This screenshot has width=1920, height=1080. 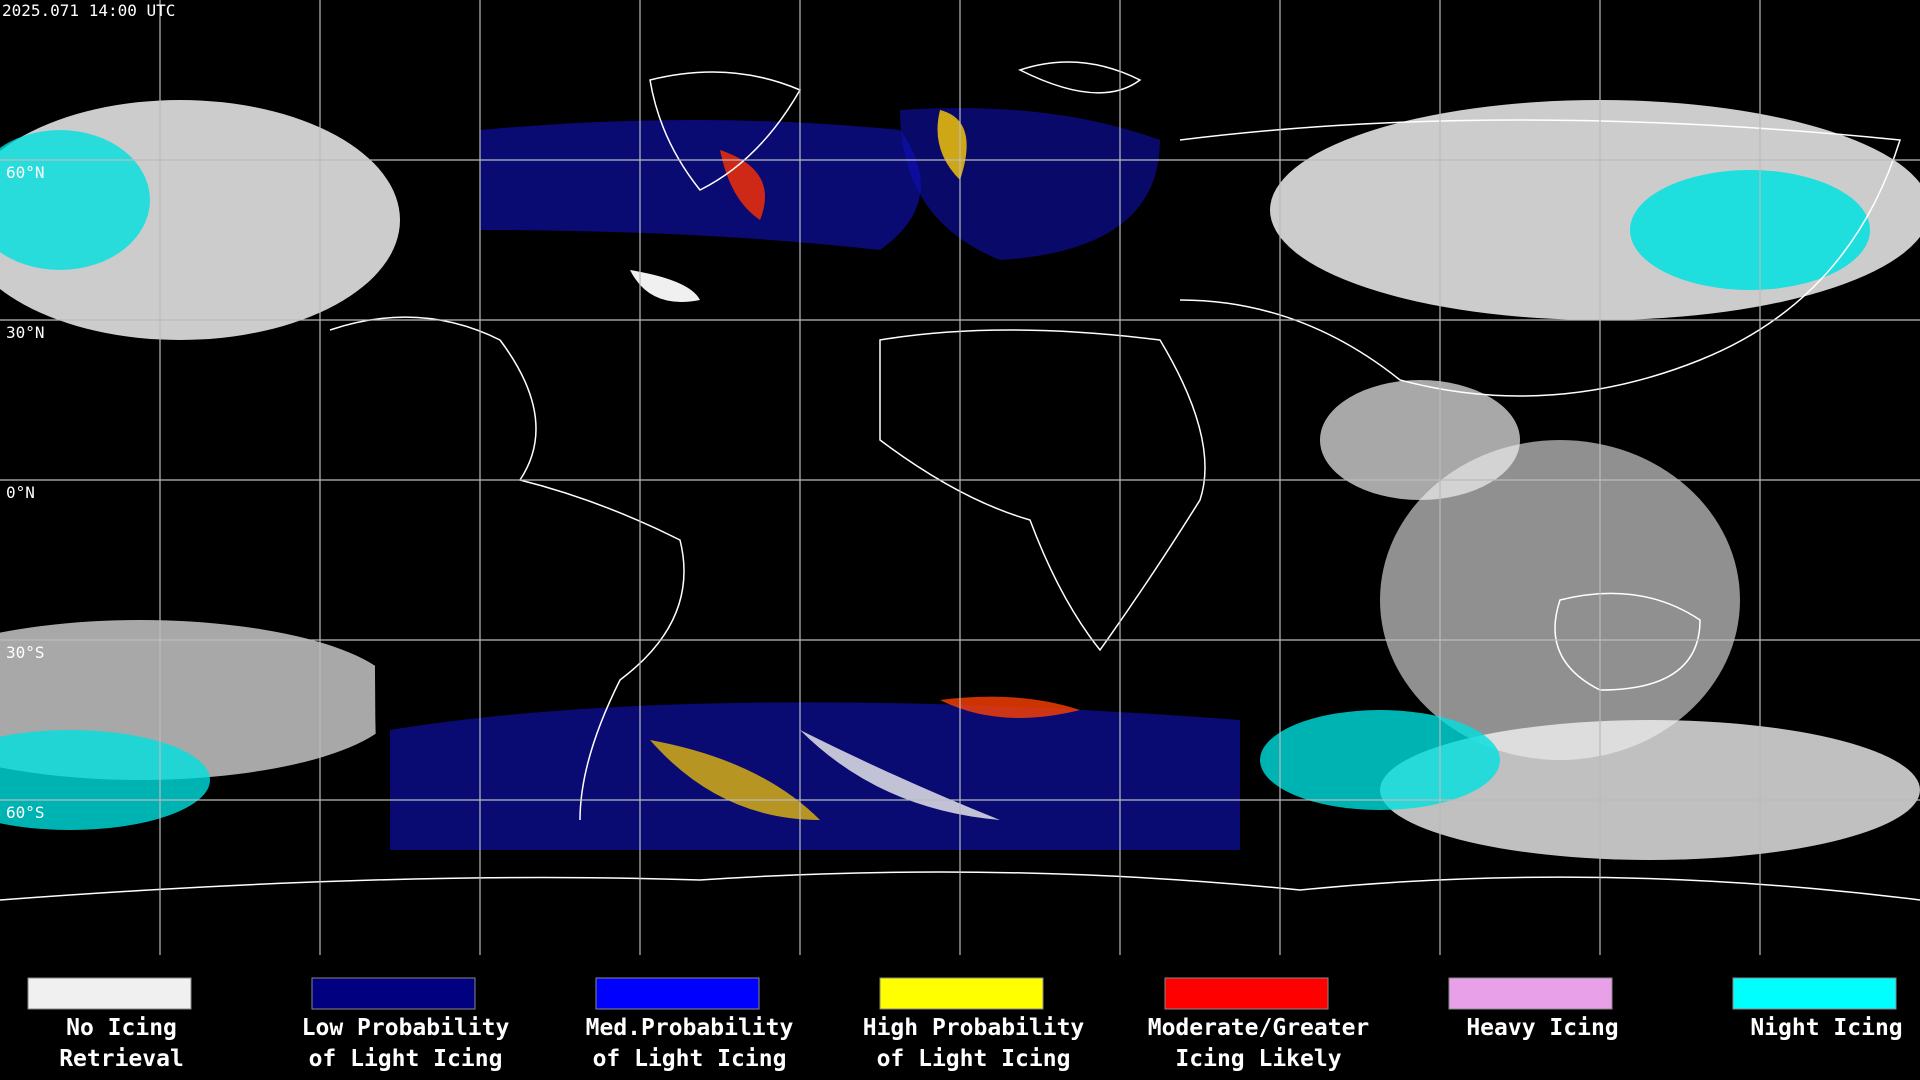 What do you see at coordinates (121, 1059) in the screenshot?
I see `legend-label: Retrieval` at bounding box center [121, 1059].